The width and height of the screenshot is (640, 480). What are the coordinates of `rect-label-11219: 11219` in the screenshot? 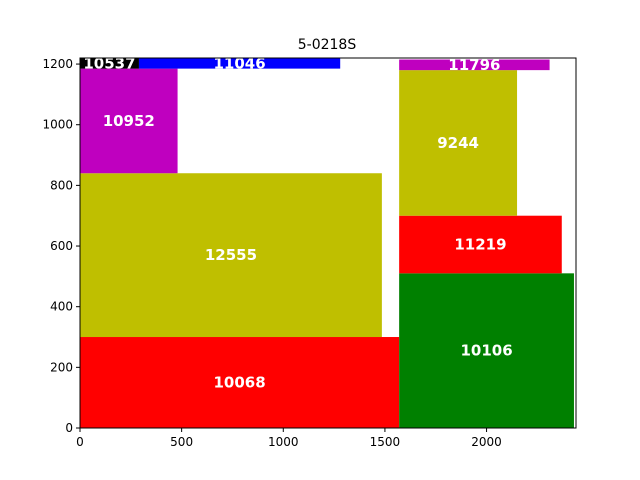 It's located at (480, 245).